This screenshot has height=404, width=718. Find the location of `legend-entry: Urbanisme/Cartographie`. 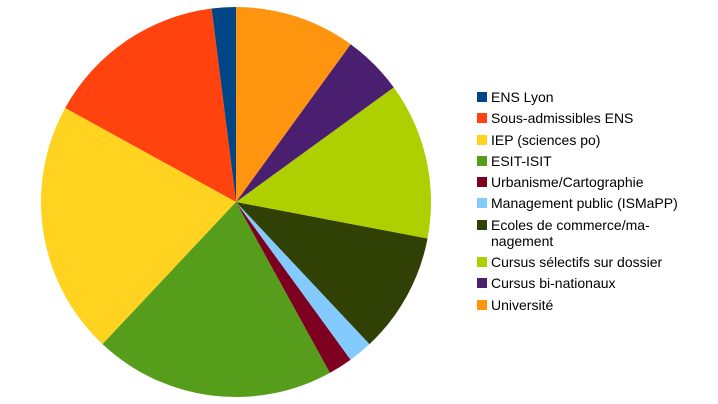

legend-entry: Urbanisme/Cartographie is located at coordinates (594, 182).